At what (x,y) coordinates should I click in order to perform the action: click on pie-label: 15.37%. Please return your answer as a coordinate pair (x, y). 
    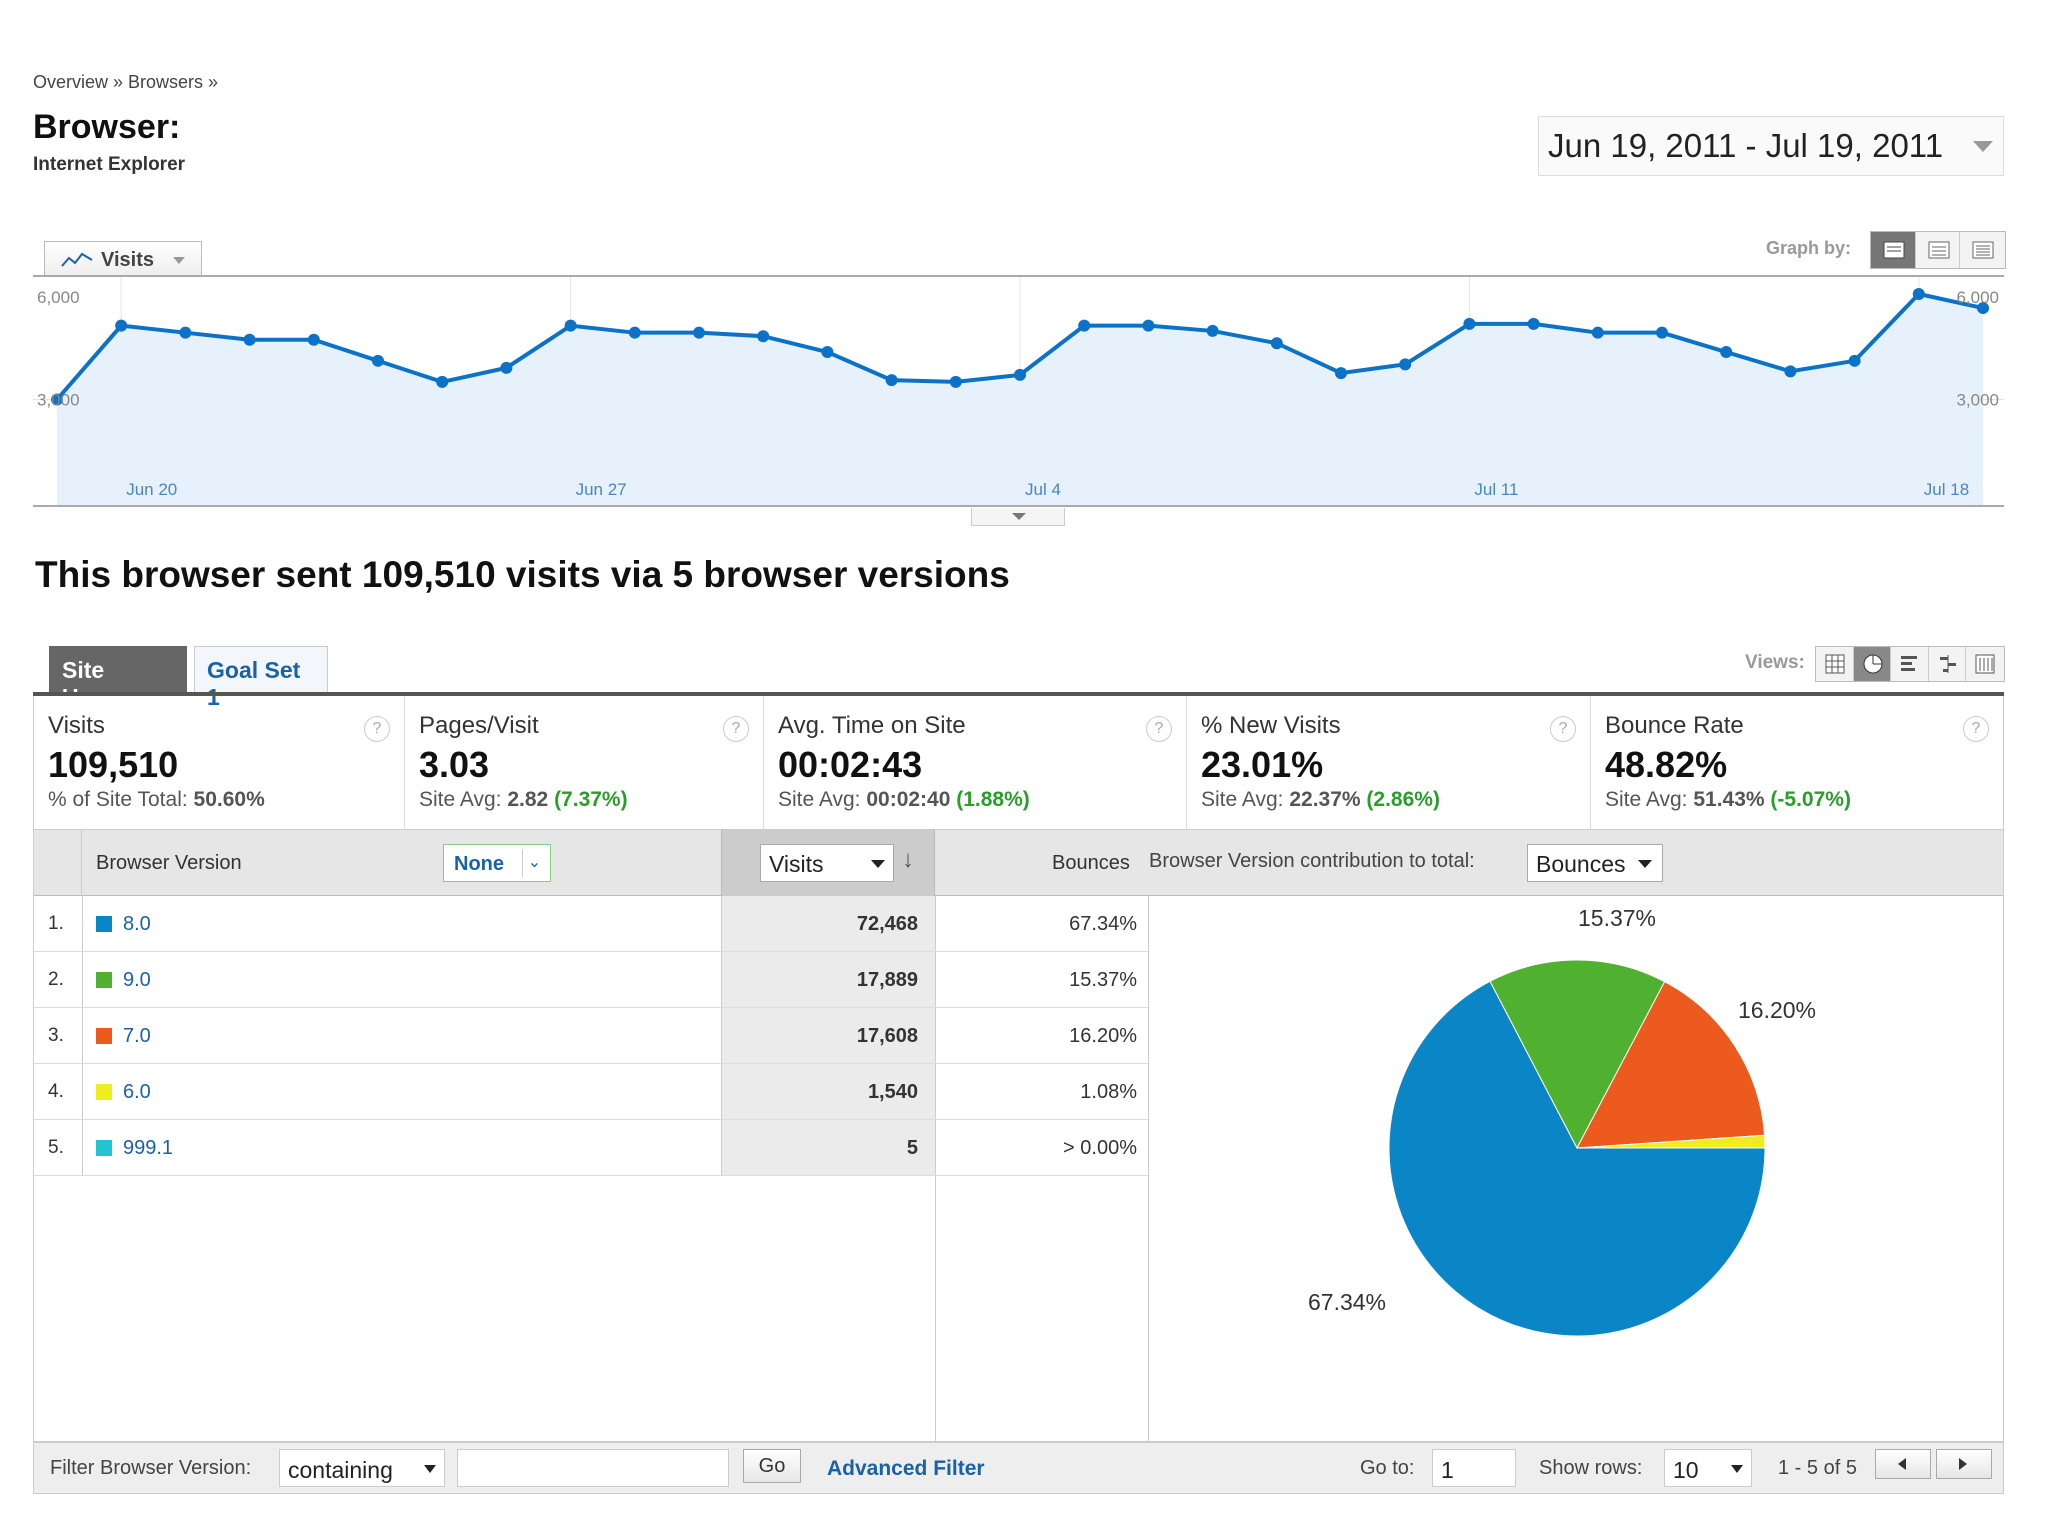
    Looking at the image, I should click on (1617, 918).